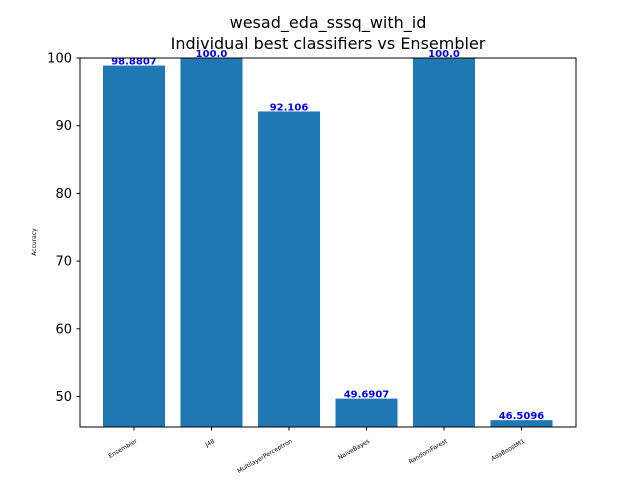 This screenshot has width=640, height=484. What do you see at coordinates (289, 107) in the screenshot?
I see `value-label-multilayerperceptron: 92.106` at bounding box center [289, 107].